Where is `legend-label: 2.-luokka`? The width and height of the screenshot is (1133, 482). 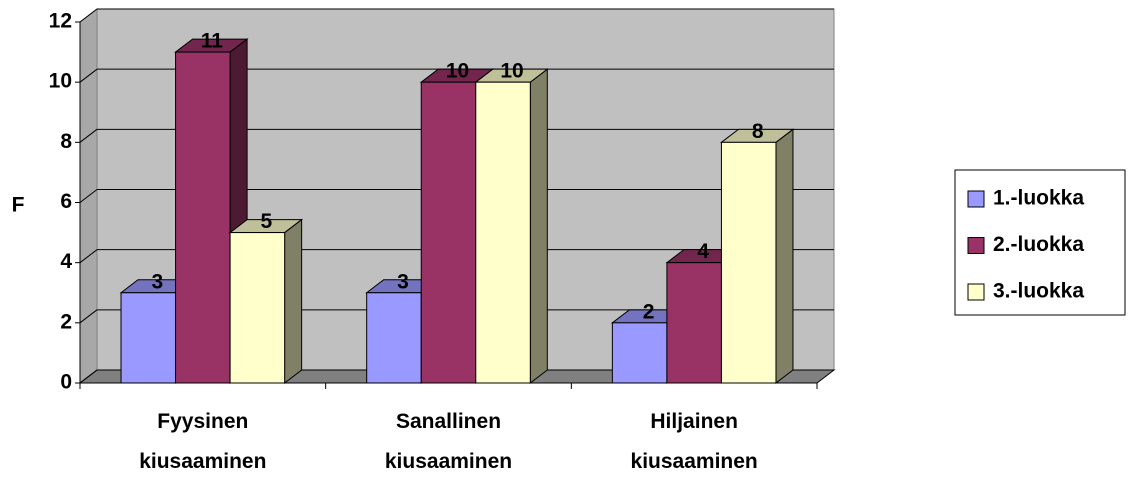 legend-label: 2.-luokka is located at coordinates (1038, 244).